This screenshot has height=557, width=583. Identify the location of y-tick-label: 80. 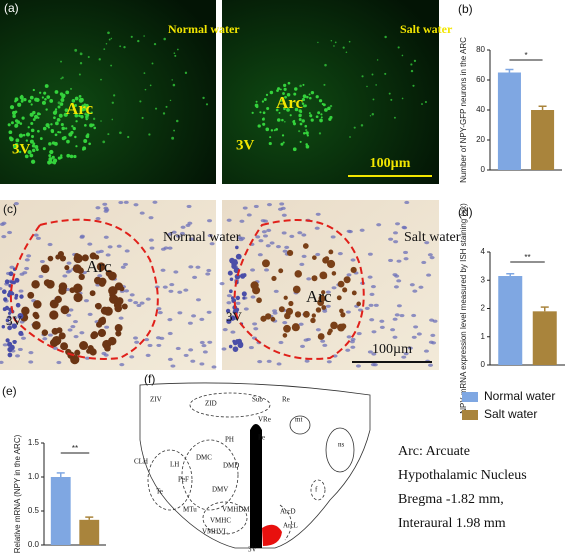
(480, 49).